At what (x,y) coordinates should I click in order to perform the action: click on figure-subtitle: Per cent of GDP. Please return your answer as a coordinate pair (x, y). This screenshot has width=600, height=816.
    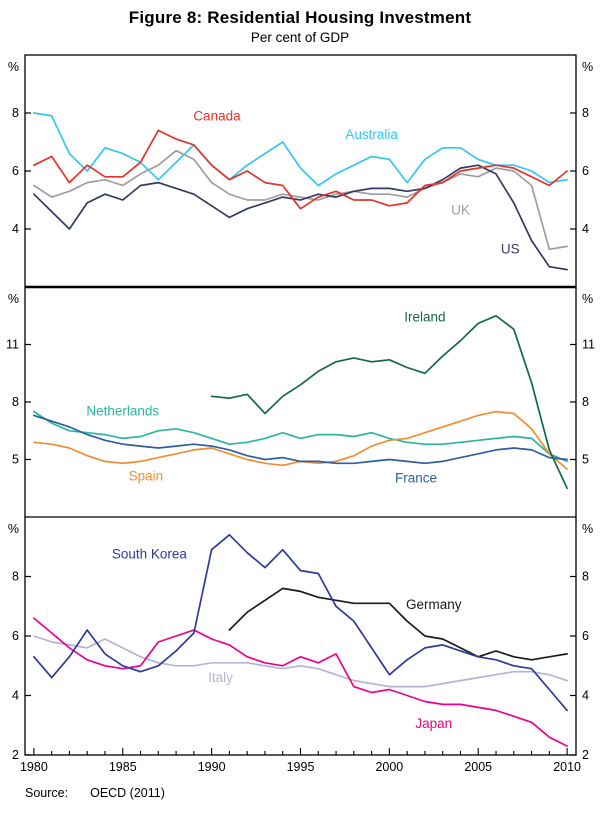
    Looking at the image, I should click on (300, 37).